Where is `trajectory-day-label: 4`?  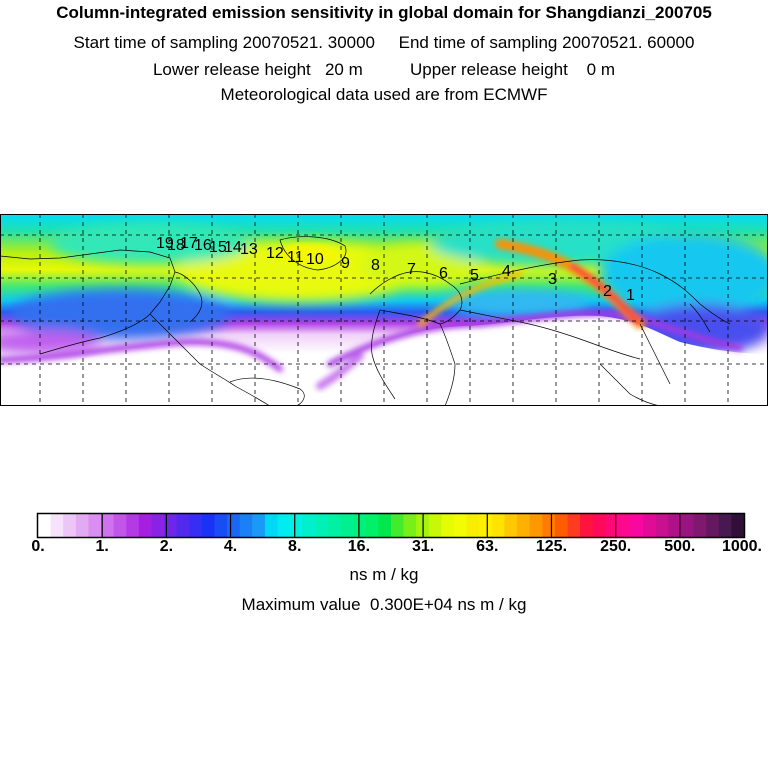 trajectory-day-label: 4 is located at coordinates (506, 271).